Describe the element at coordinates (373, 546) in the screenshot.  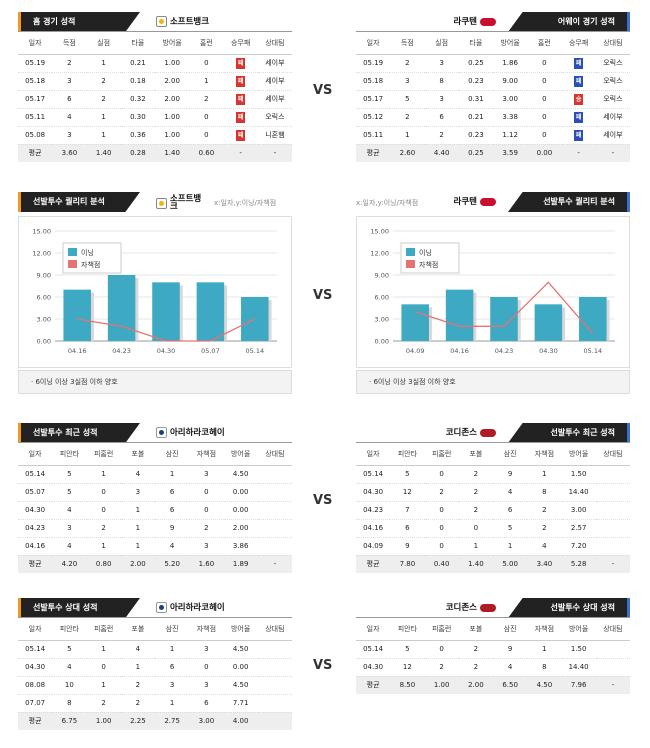
I see `table-cell: 04.09` at that location.